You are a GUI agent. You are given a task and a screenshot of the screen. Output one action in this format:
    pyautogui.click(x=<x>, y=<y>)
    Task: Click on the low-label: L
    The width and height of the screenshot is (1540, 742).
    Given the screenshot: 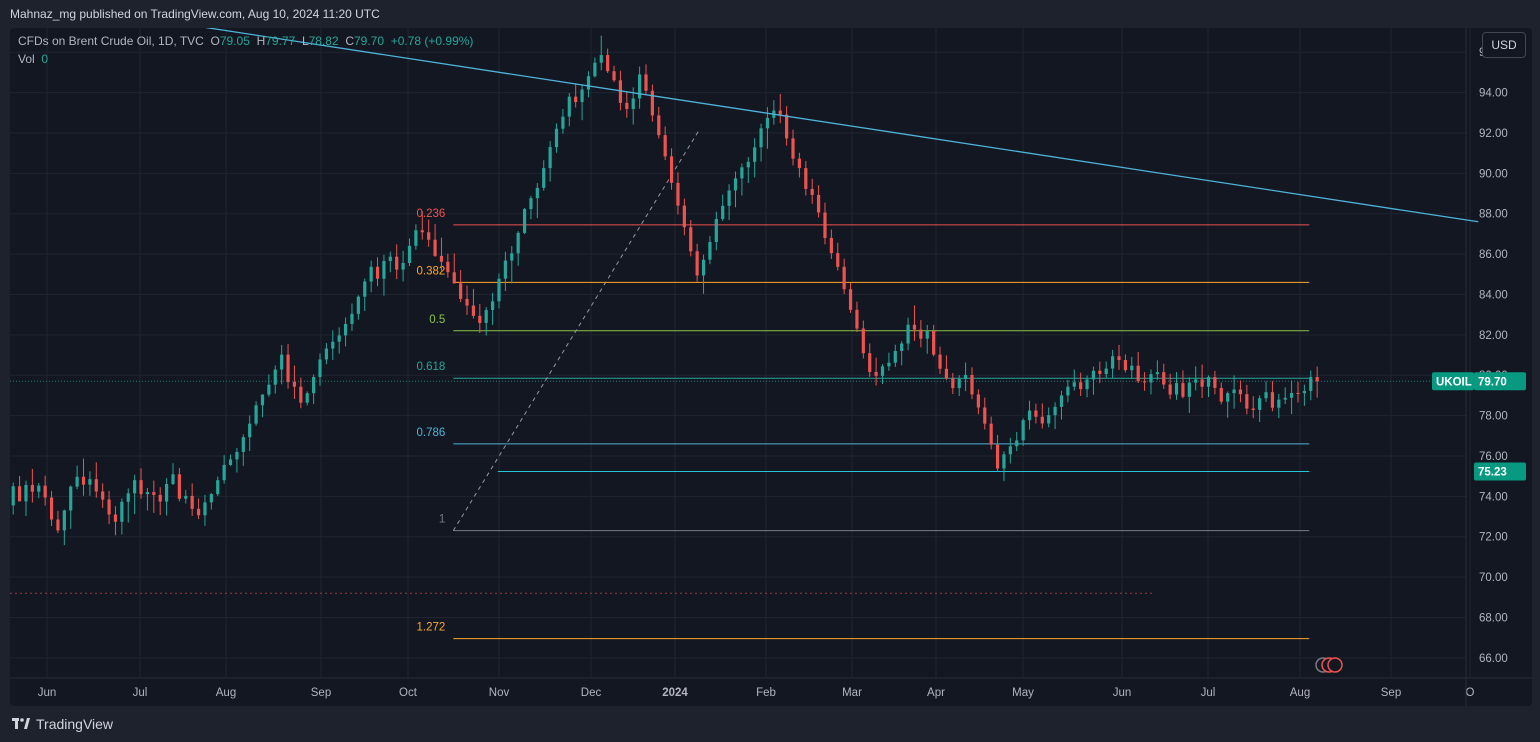 What is the action you would take?
    pyautogui.click(x=305, y=41)
    